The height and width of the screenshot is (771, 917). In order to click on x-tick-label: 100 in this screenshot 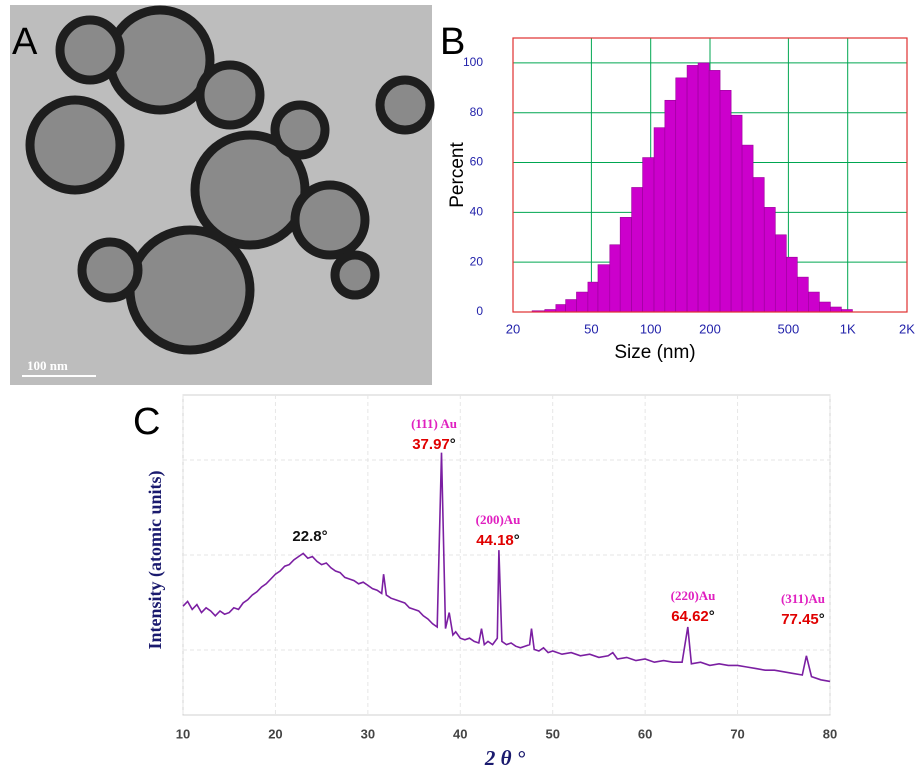, I will do `click(651, 328)`.